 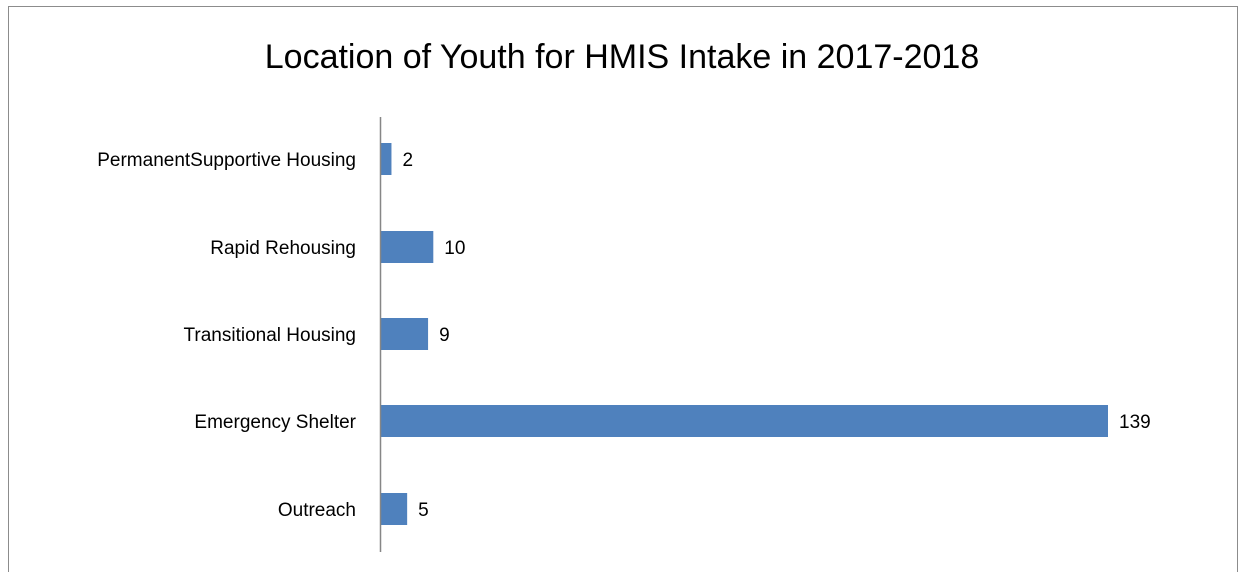 What do you see at coordinates (283, 248) in the screenshot?
I see `category-label: Rapid Rehousing` at bounding box center [283, 248].